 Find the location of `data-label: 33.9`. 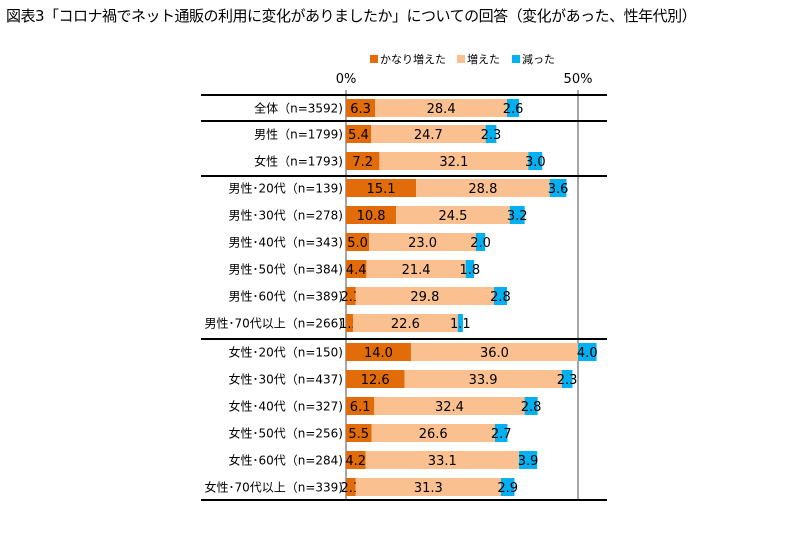

data-label: 33.9 is located at coordinates (483, 380).